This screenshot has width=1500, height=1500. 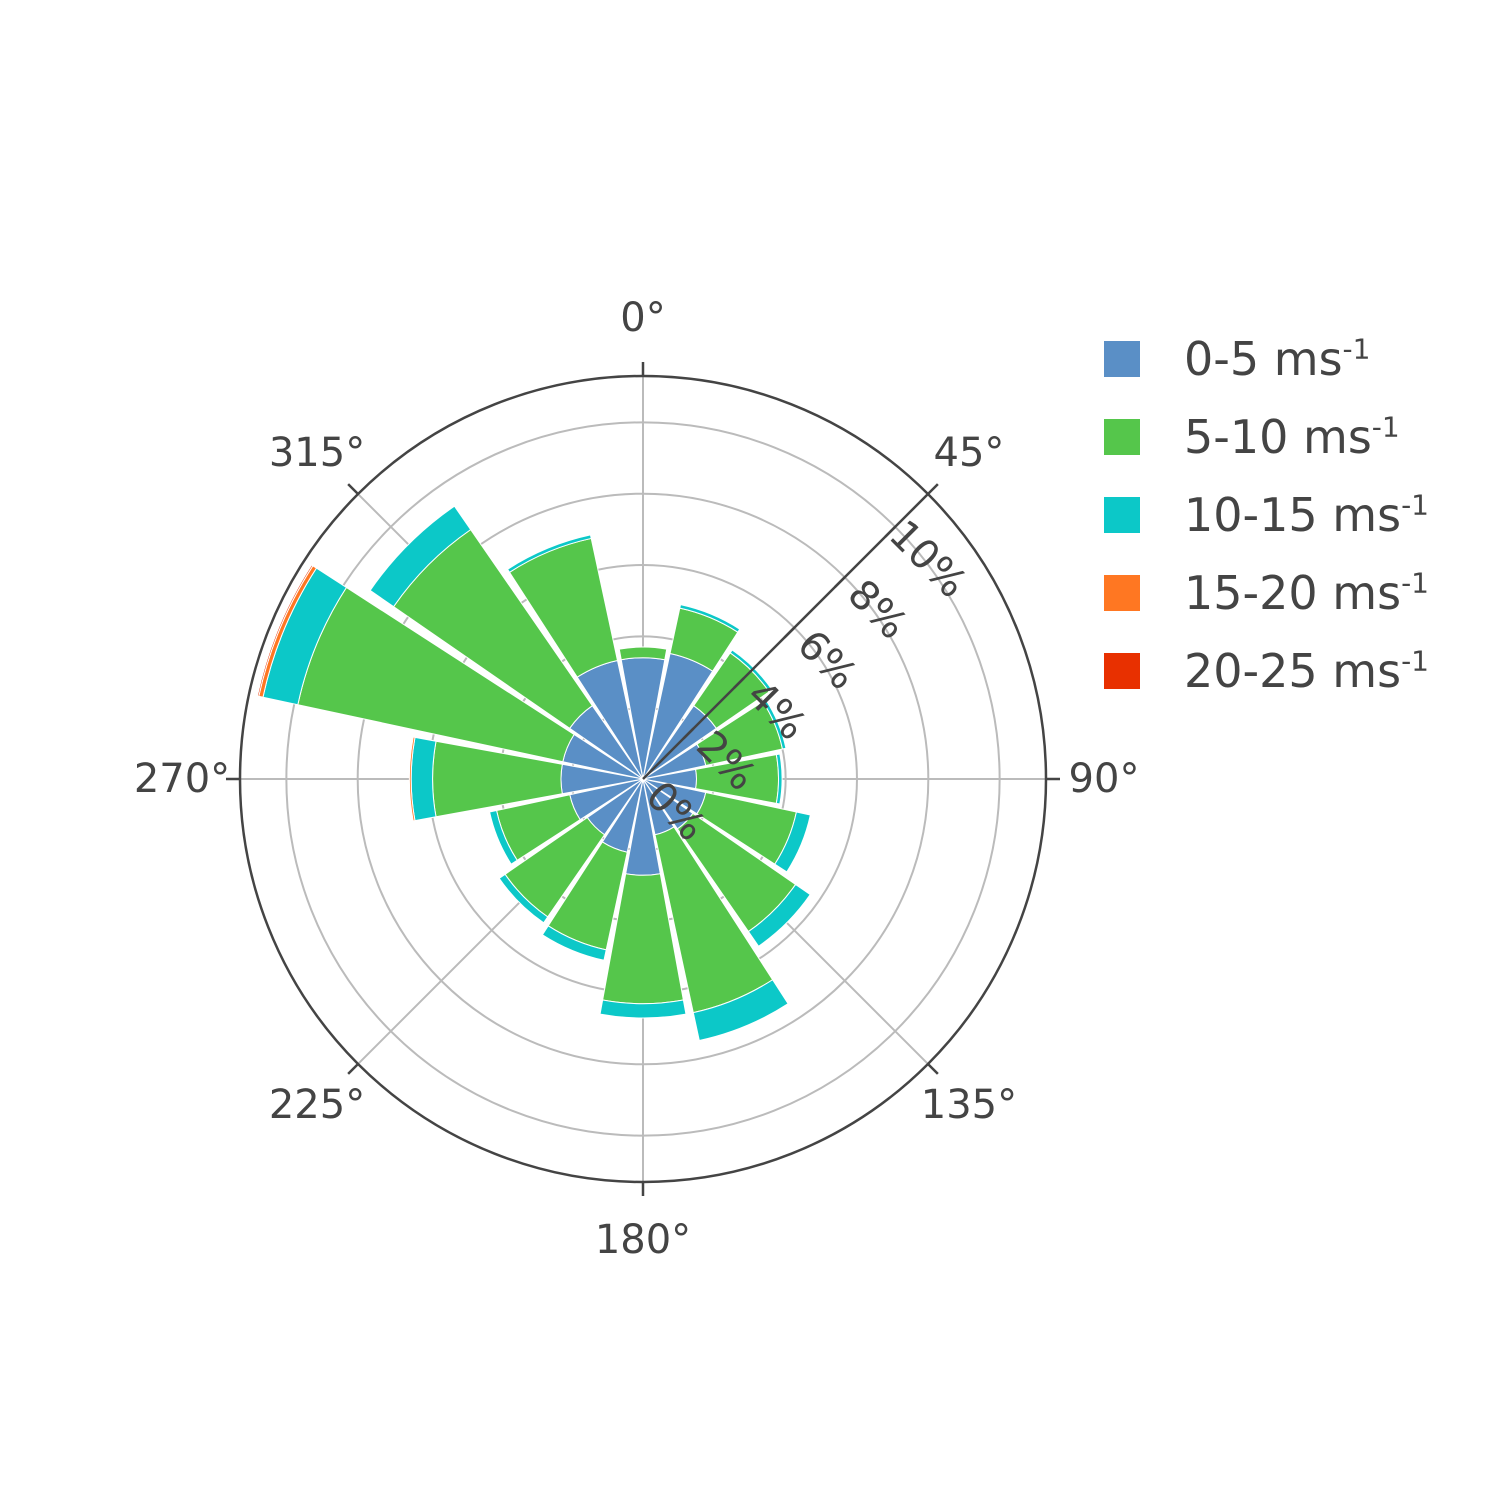 I want to click on angular-tick-label: 180°, so click(x=643, y=1240).